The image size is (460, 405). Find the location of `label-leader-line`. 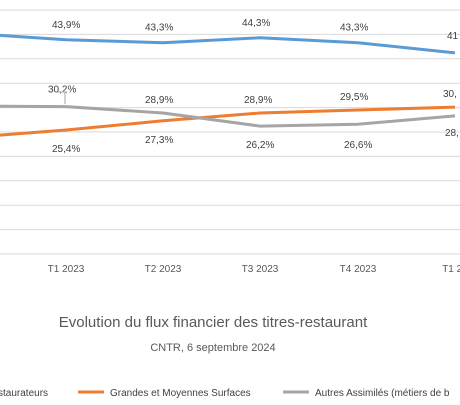

label-leader-line is located at coordinates (62, 97).